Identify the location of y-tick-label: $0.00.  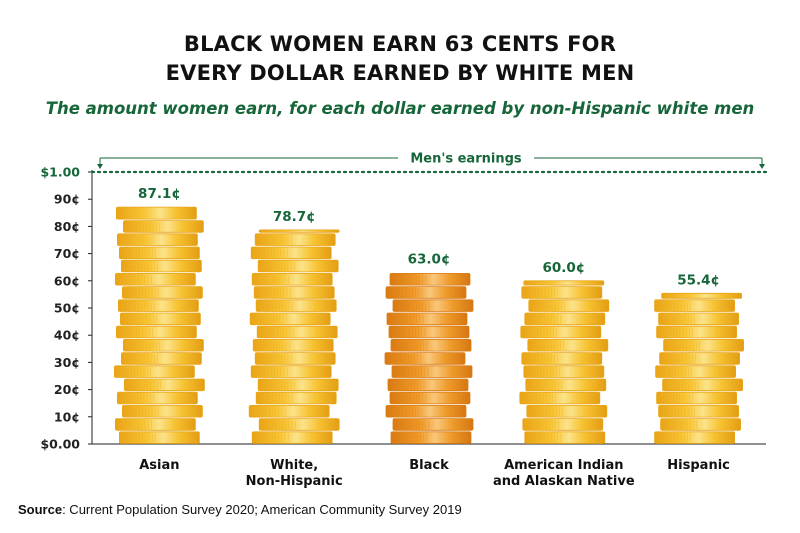
(60, 444).